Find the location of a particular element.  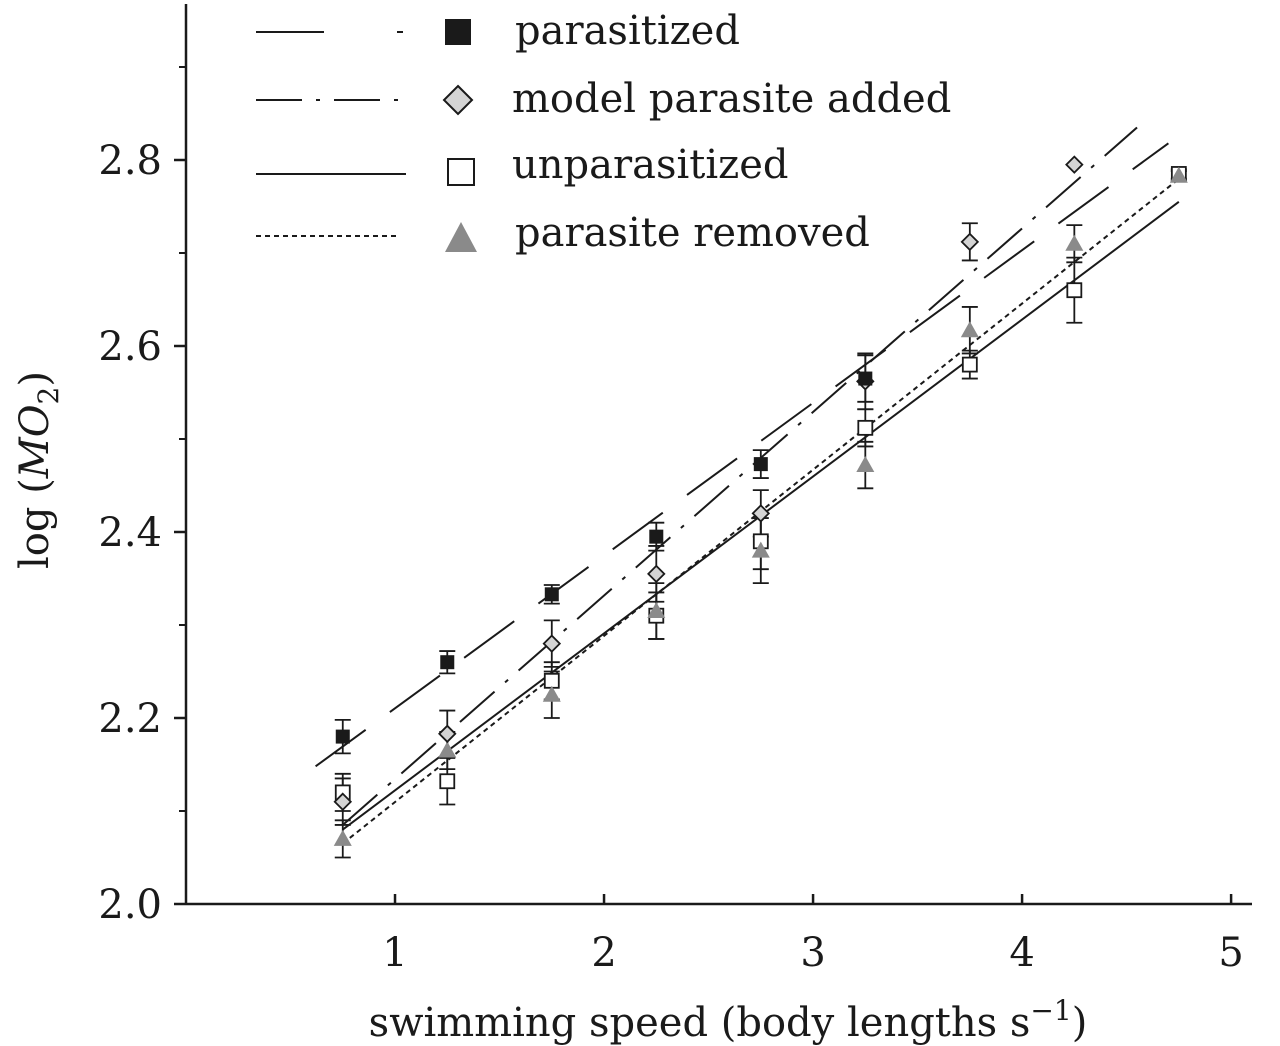

legend-entry-unparasitized: unparasitized is located at coordinates (522, 165).